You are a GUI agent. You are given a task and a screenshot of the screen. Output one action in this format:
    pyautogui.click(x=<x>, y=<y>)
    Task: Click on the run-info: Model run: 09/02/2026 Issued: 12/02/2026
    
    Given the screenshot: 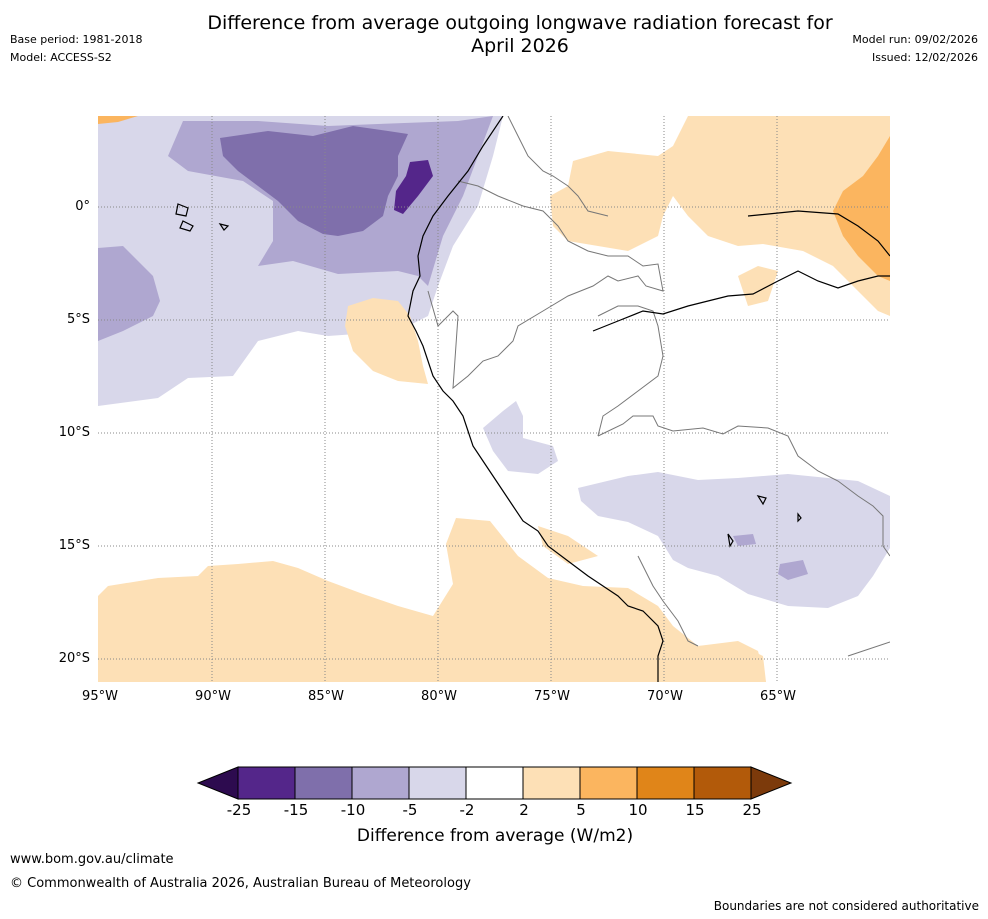 What is the action you would take?
    pyautogui.click(x=915, y=49)
    